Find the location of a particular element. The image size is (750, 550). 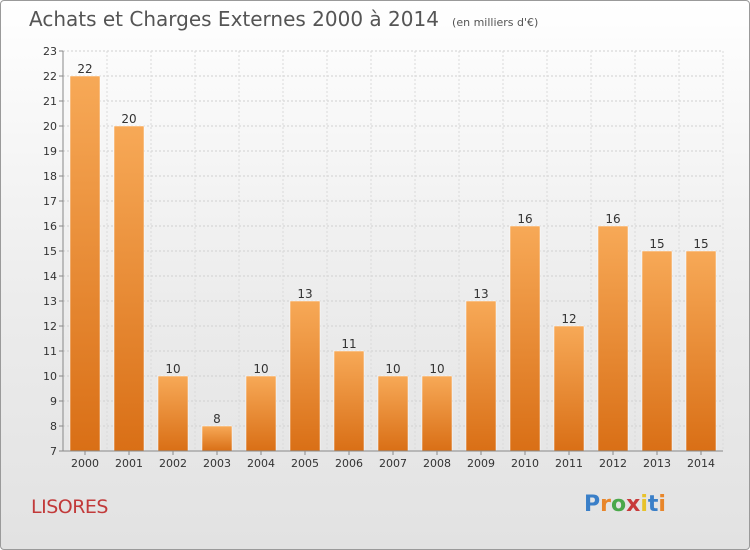

y-tick-label: 7 is located at coordinates (53, 451).